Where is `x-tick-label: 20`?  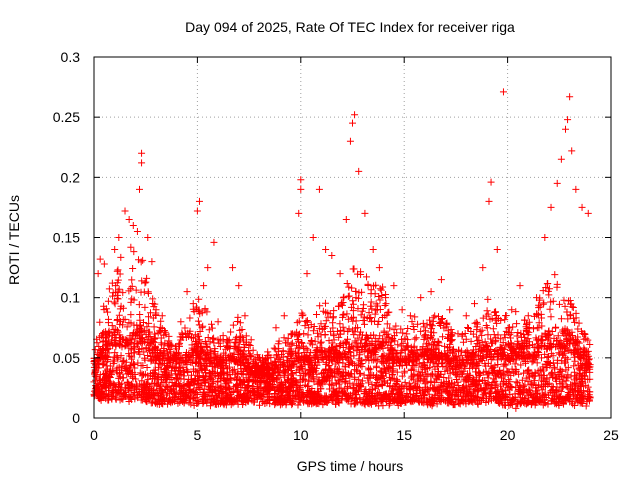 x-tick-label: 20 is located at coordinates (508, 435).